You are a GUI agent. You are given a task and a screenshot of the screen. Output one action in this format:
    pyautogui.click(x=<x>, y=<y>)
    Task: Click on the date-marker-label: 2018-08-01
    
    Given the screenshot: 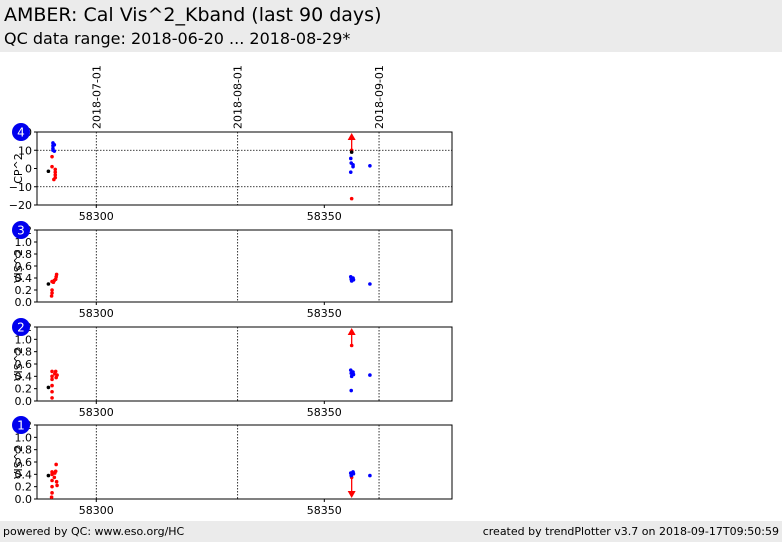 What is the action you would take?
    pyautogui.click(x=238, y=97)
    